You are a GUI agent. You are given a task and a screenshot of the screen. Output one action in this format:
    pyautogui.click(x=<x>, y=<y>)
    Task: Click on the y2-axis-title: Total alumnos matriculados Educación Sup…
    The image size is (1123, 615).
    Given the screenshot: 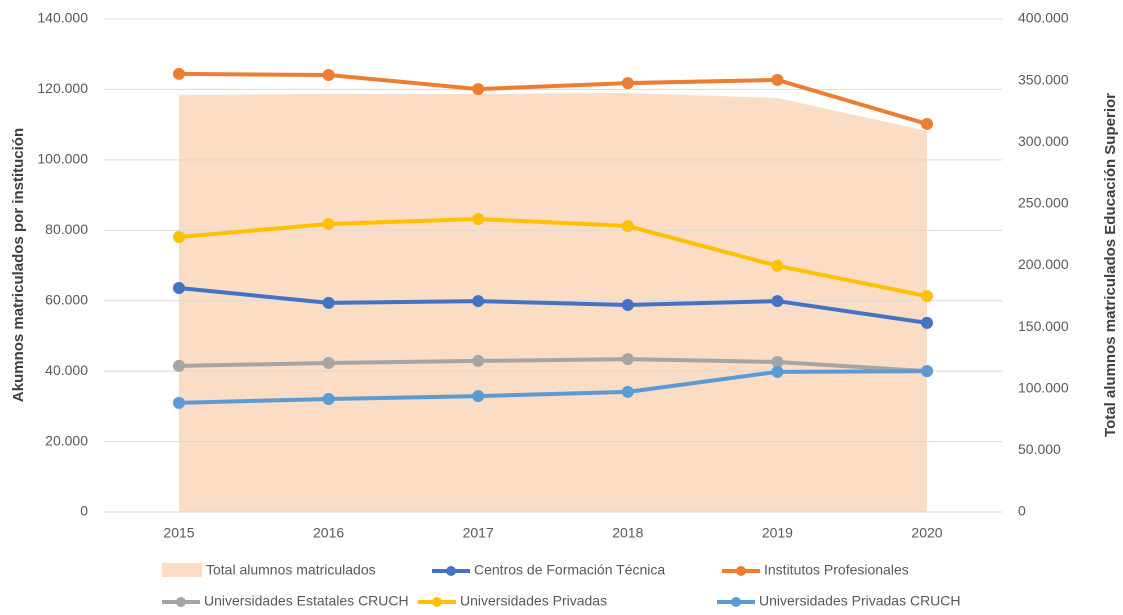 What is the action you would take?
    pyautogui.click(x=1110, y=265)
    